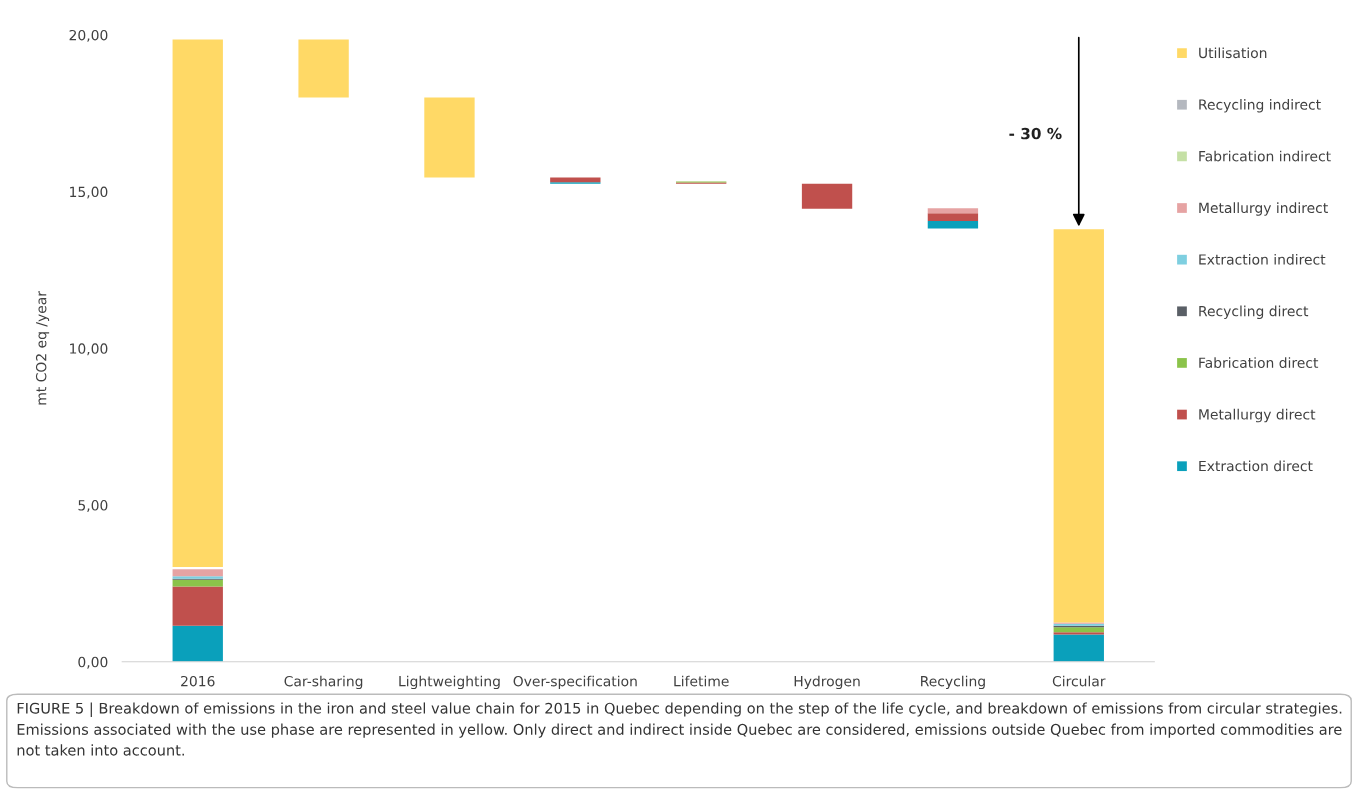 The width and height of the screenshot is (1358, 812). Describe the element at coordinates (93, 662) in the screenshot. I see `y-tick-label: 0,00` at that location.